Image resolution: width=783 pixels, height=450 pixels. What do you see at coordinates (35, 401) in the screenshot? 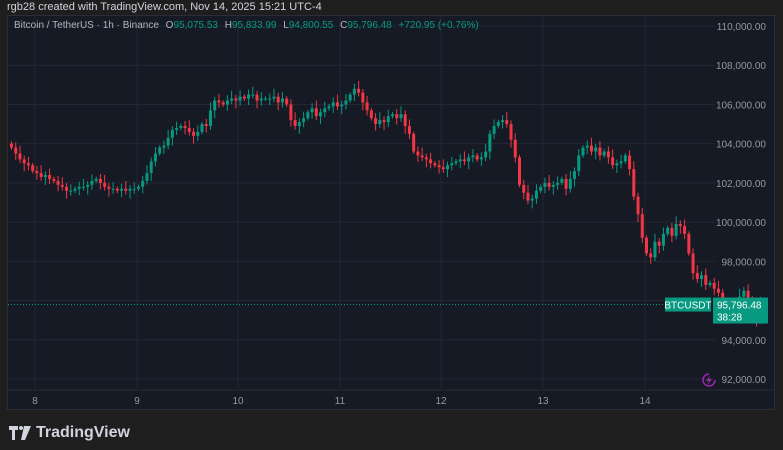
I see `time-axis-label: 8` at bounding box center [35, 401].